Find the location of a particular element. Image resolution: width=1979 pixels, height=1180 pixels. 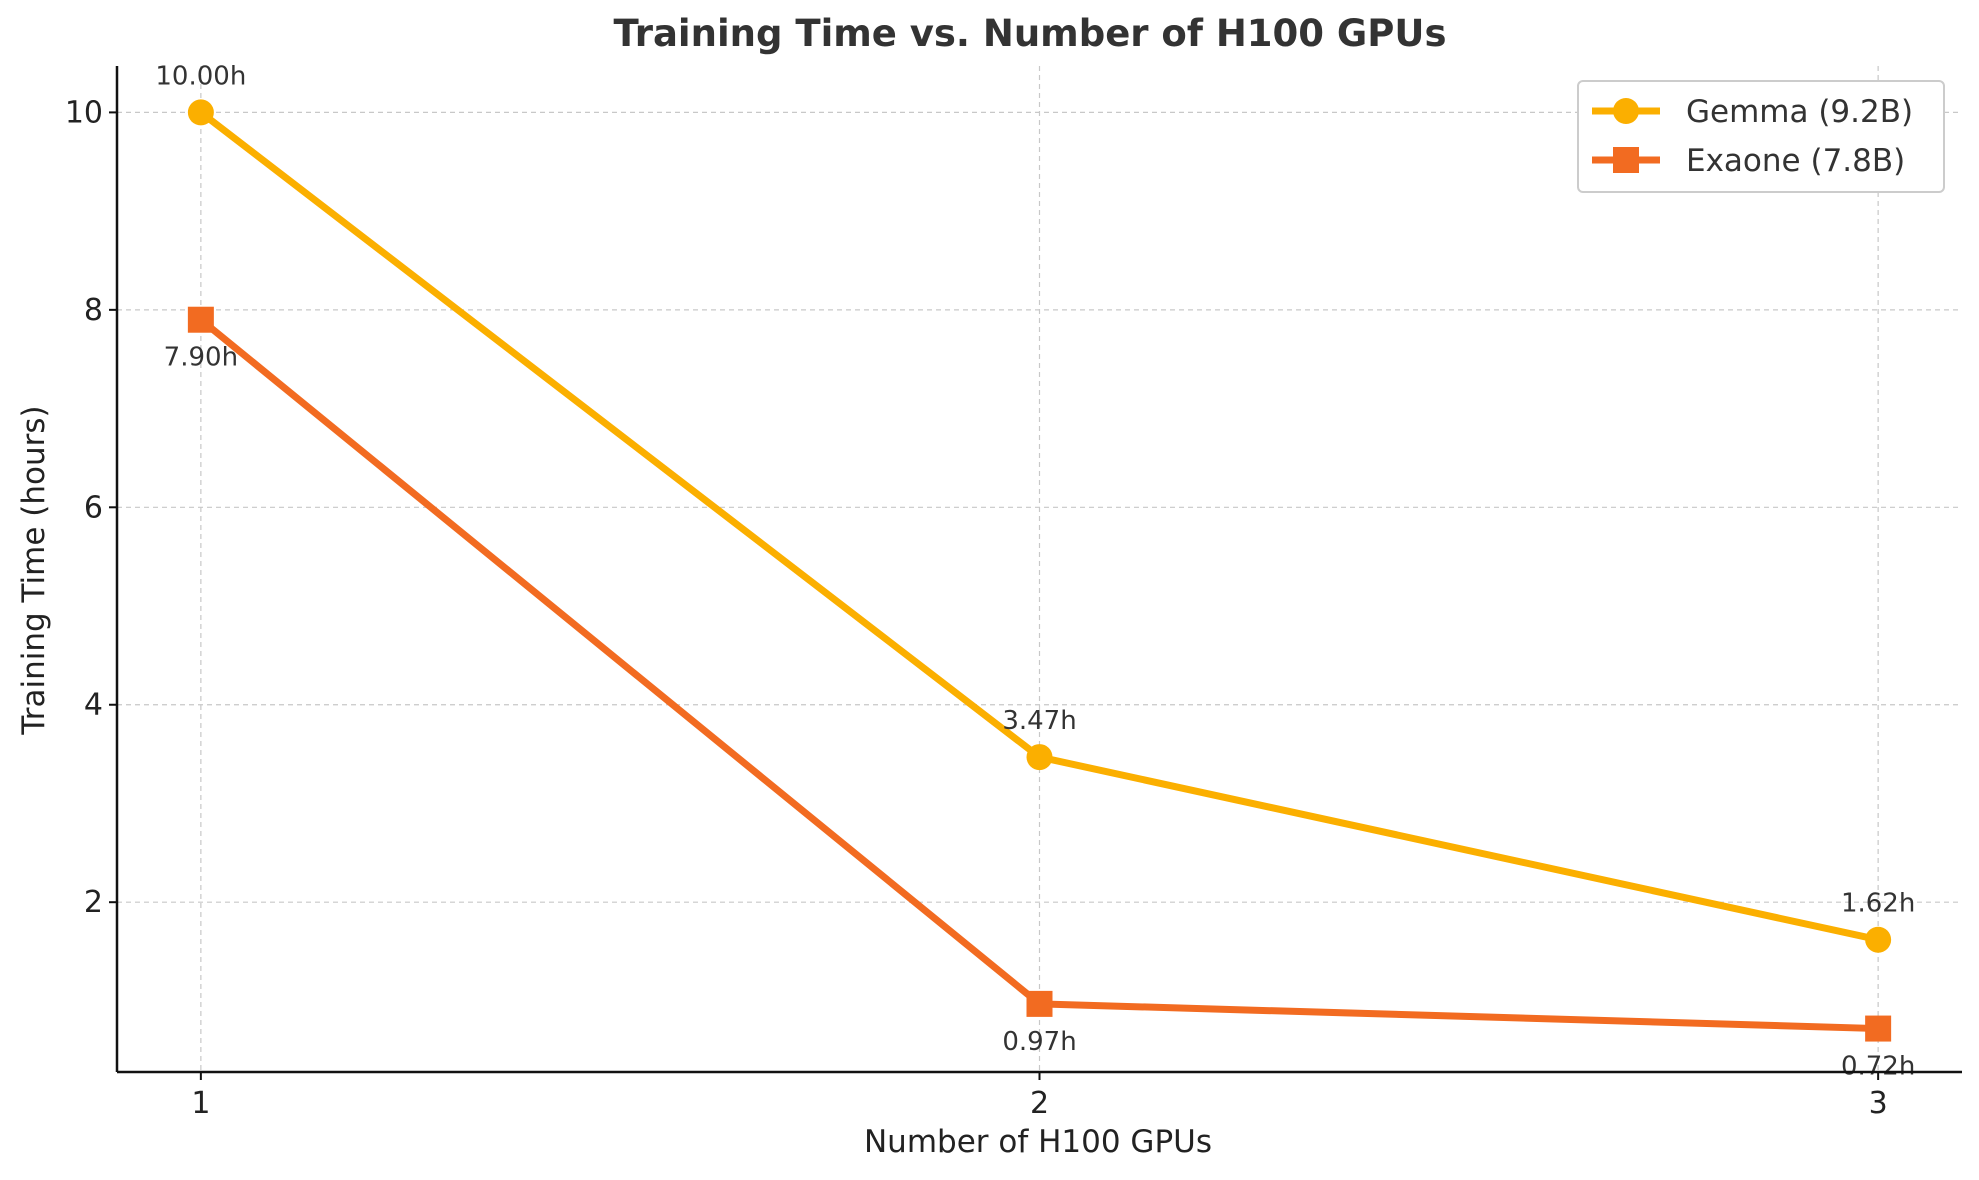

legend-label-gemma: Gemma (9.2B) is located at coordinates (1799, 112).